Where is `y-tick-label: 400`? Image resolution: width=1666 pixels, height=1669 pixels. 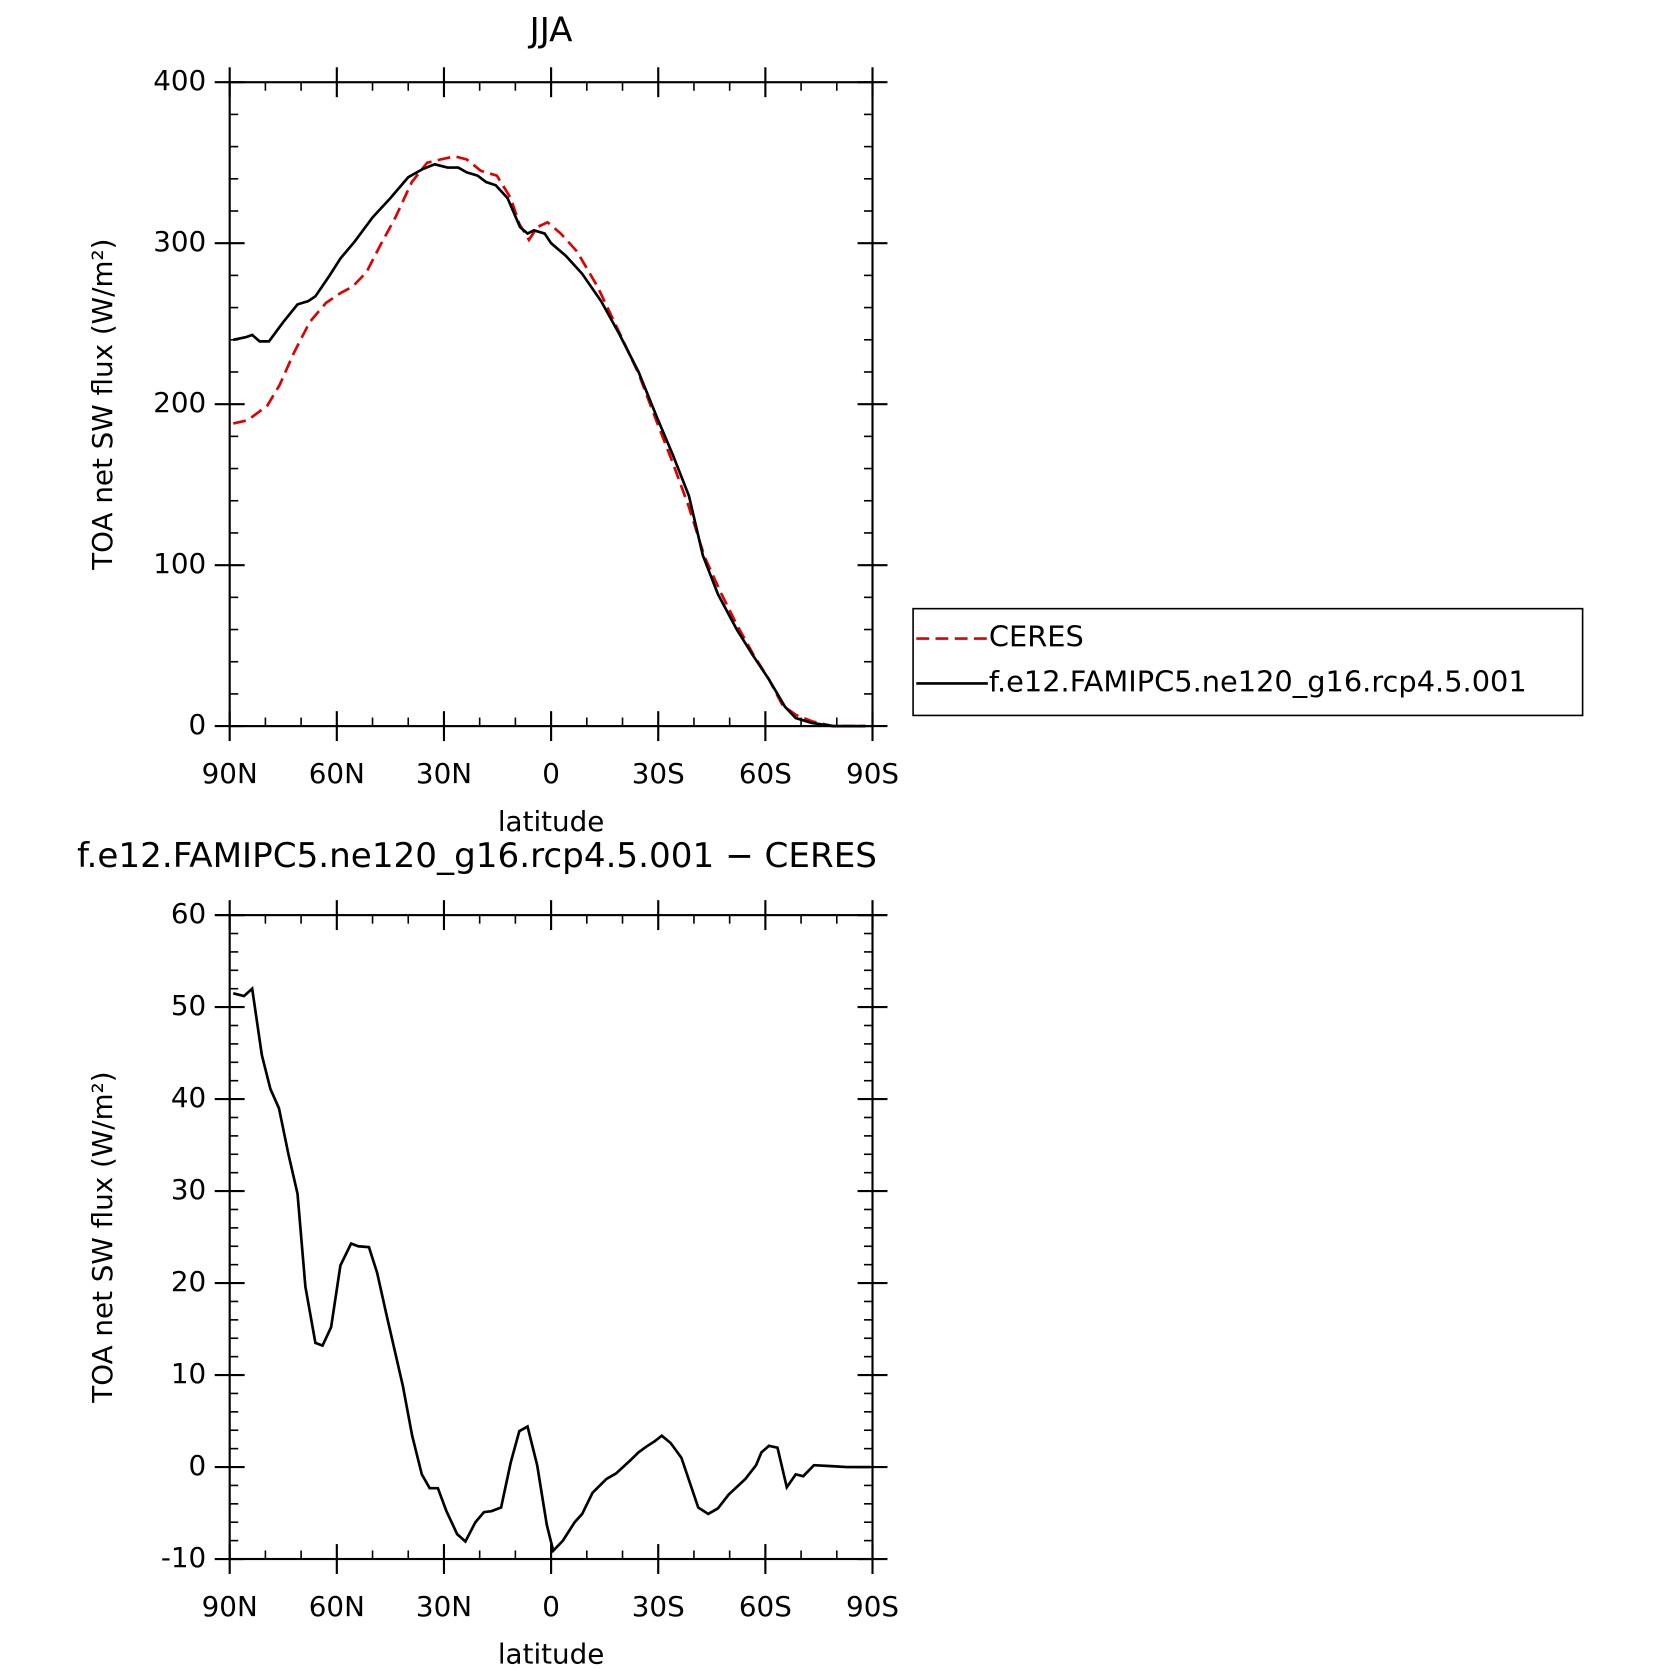 y-tick-label: 400 is located at coordinates (179, 80).